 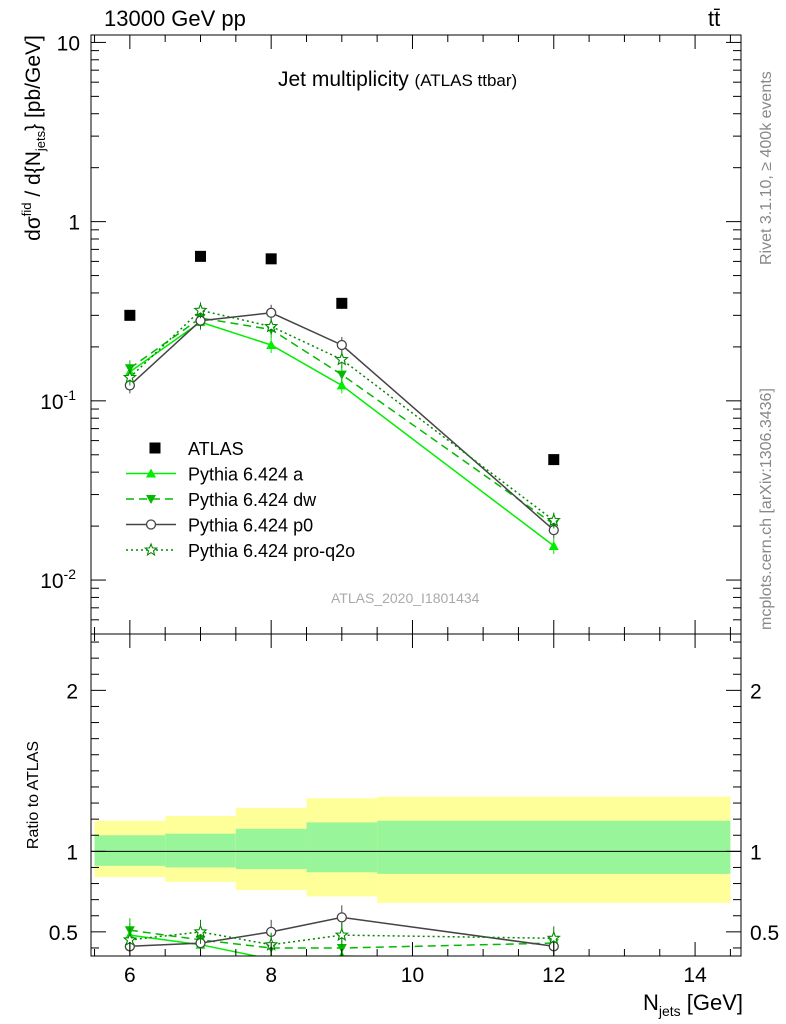 I want to click on ratio-line-pythia-6-424-a, so click(x=260, y=945).